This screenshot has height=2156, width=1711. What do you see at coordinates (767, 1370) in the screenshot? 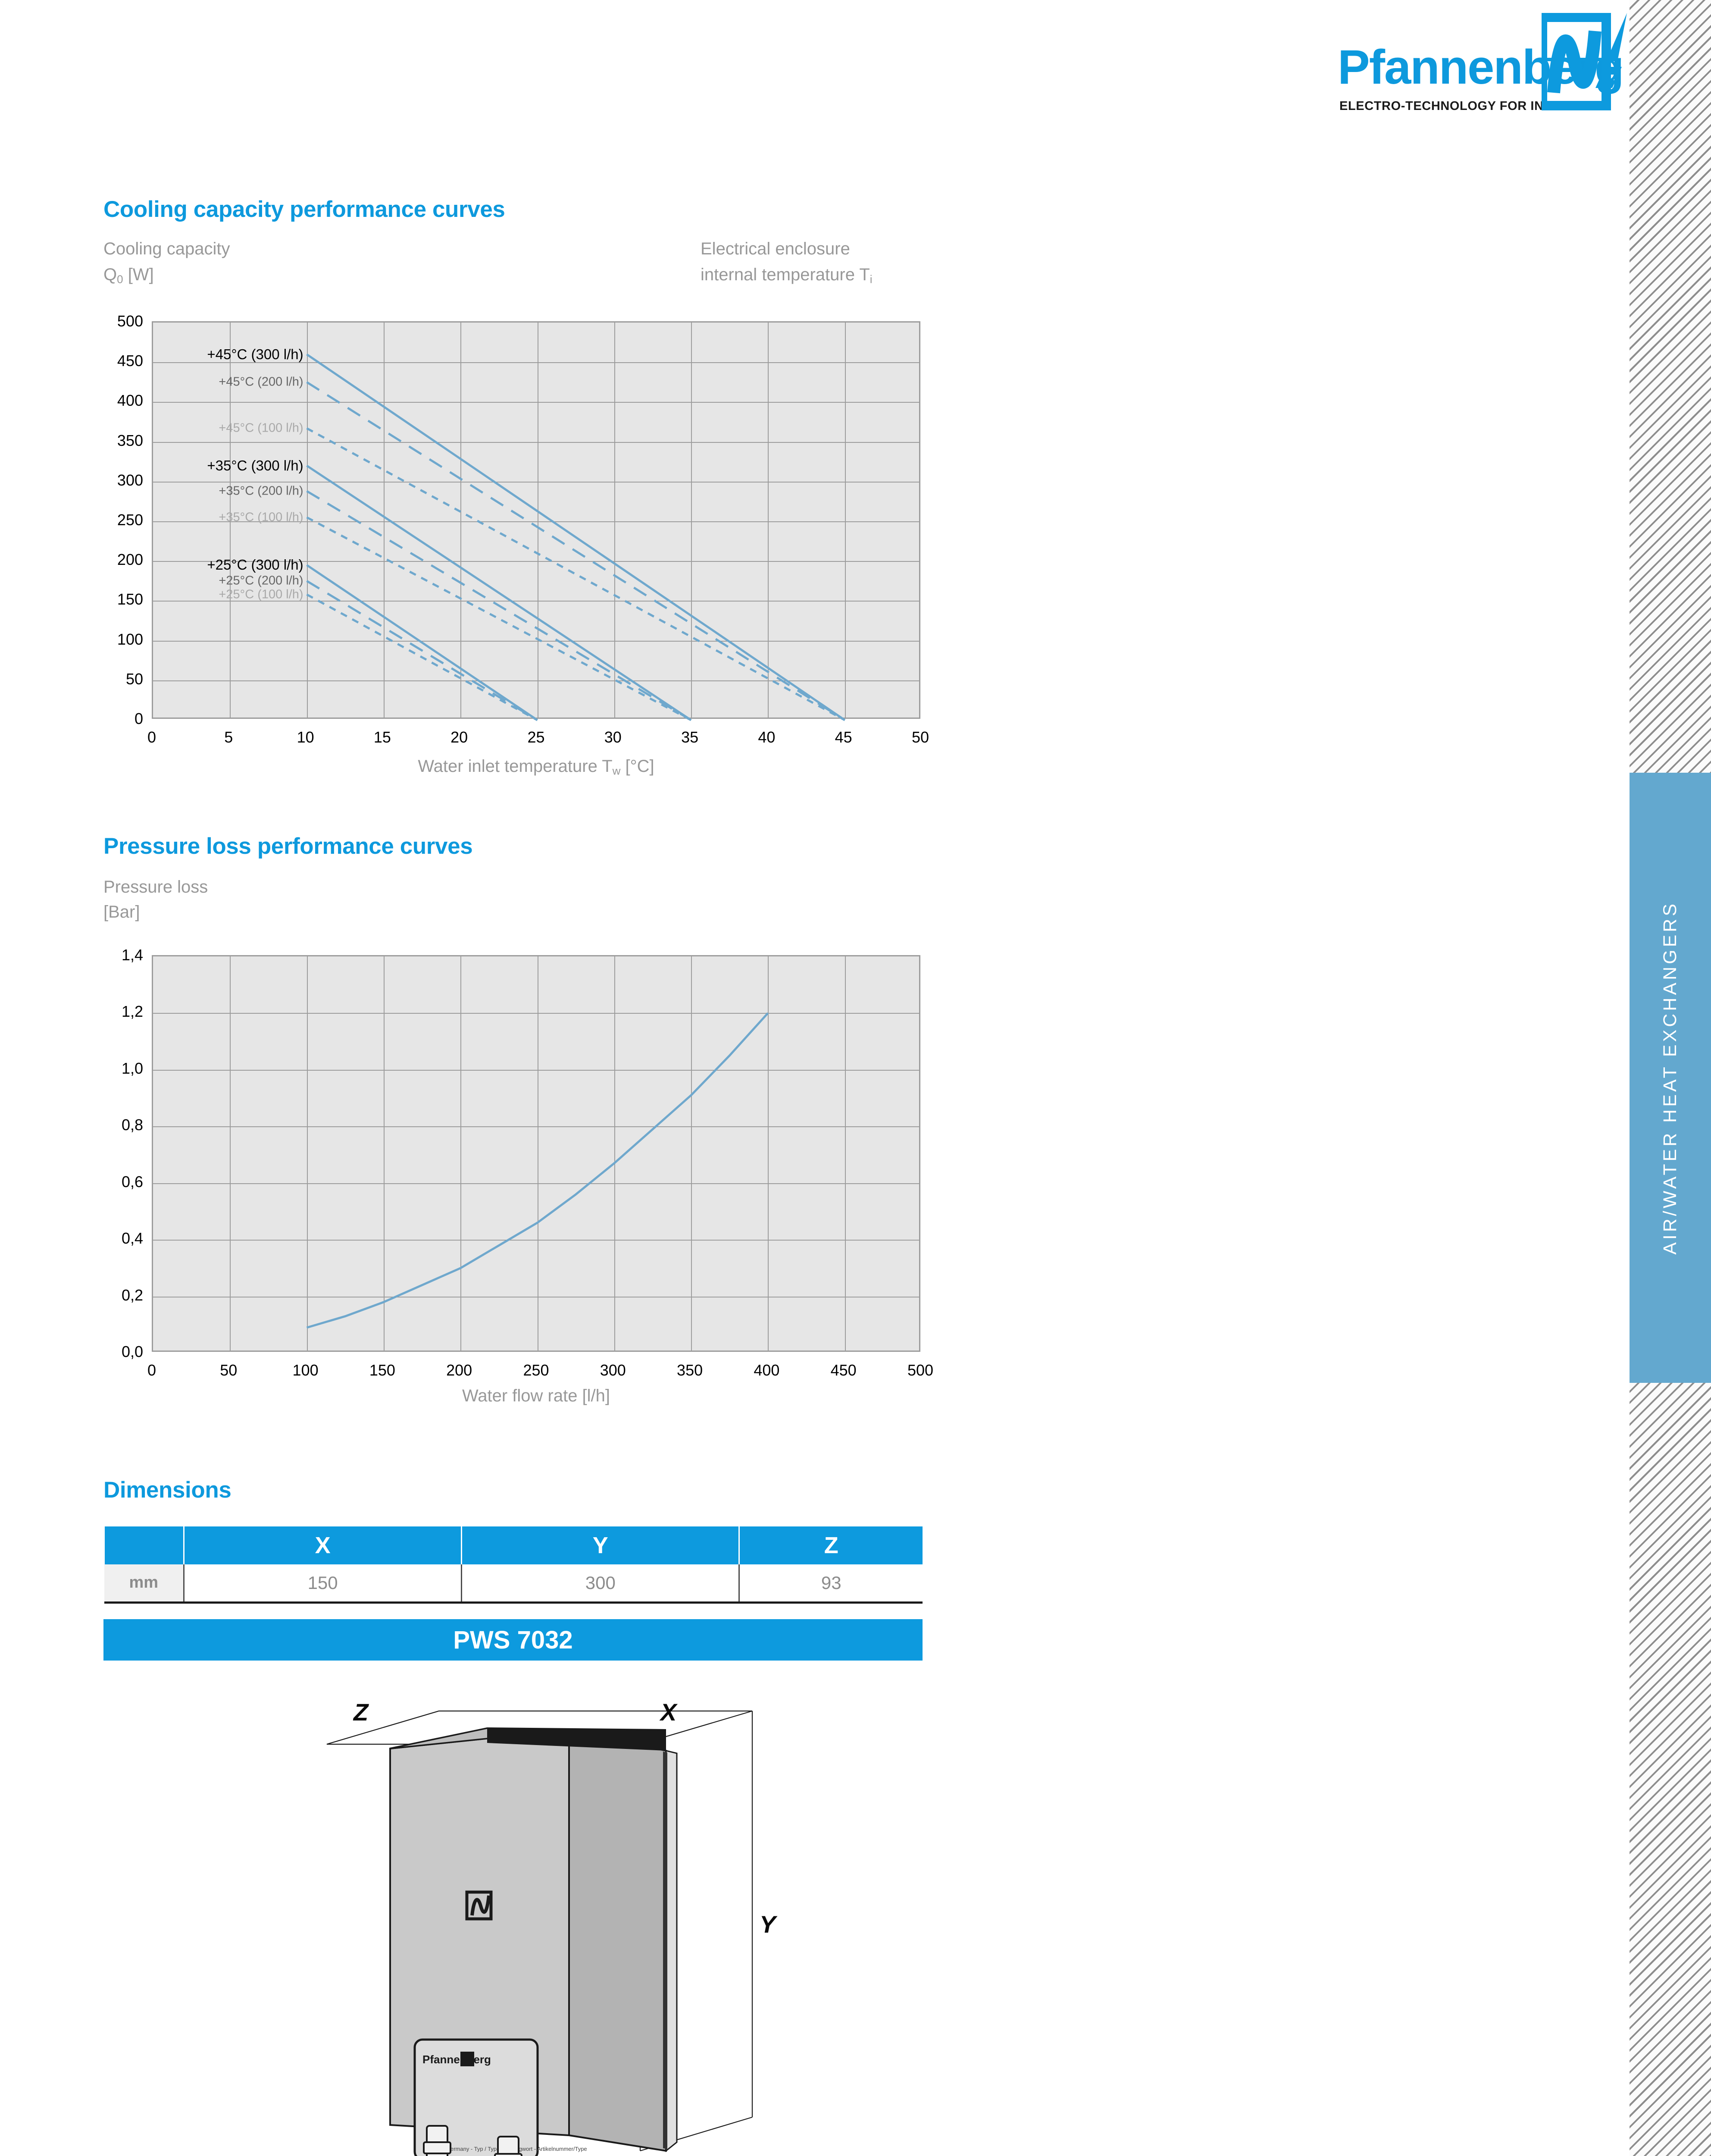
I see `x-axis-tick-label: 400` at bounding box center [767, 1370].